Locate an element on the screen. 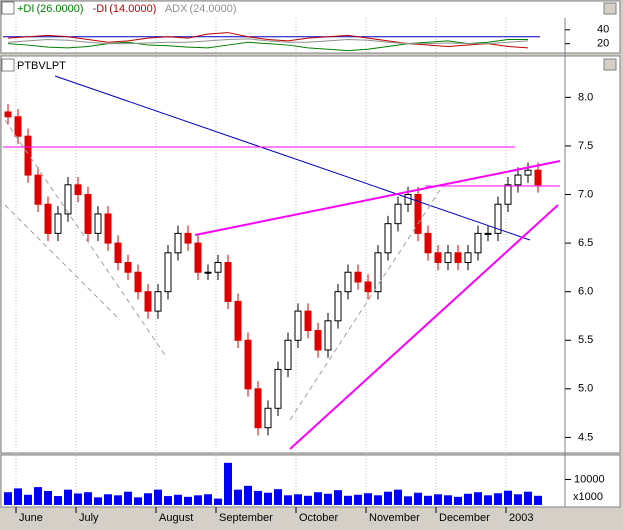 This screenshot has width=623, height=530. legend-name: ADX is located at coordinates (176, 9).